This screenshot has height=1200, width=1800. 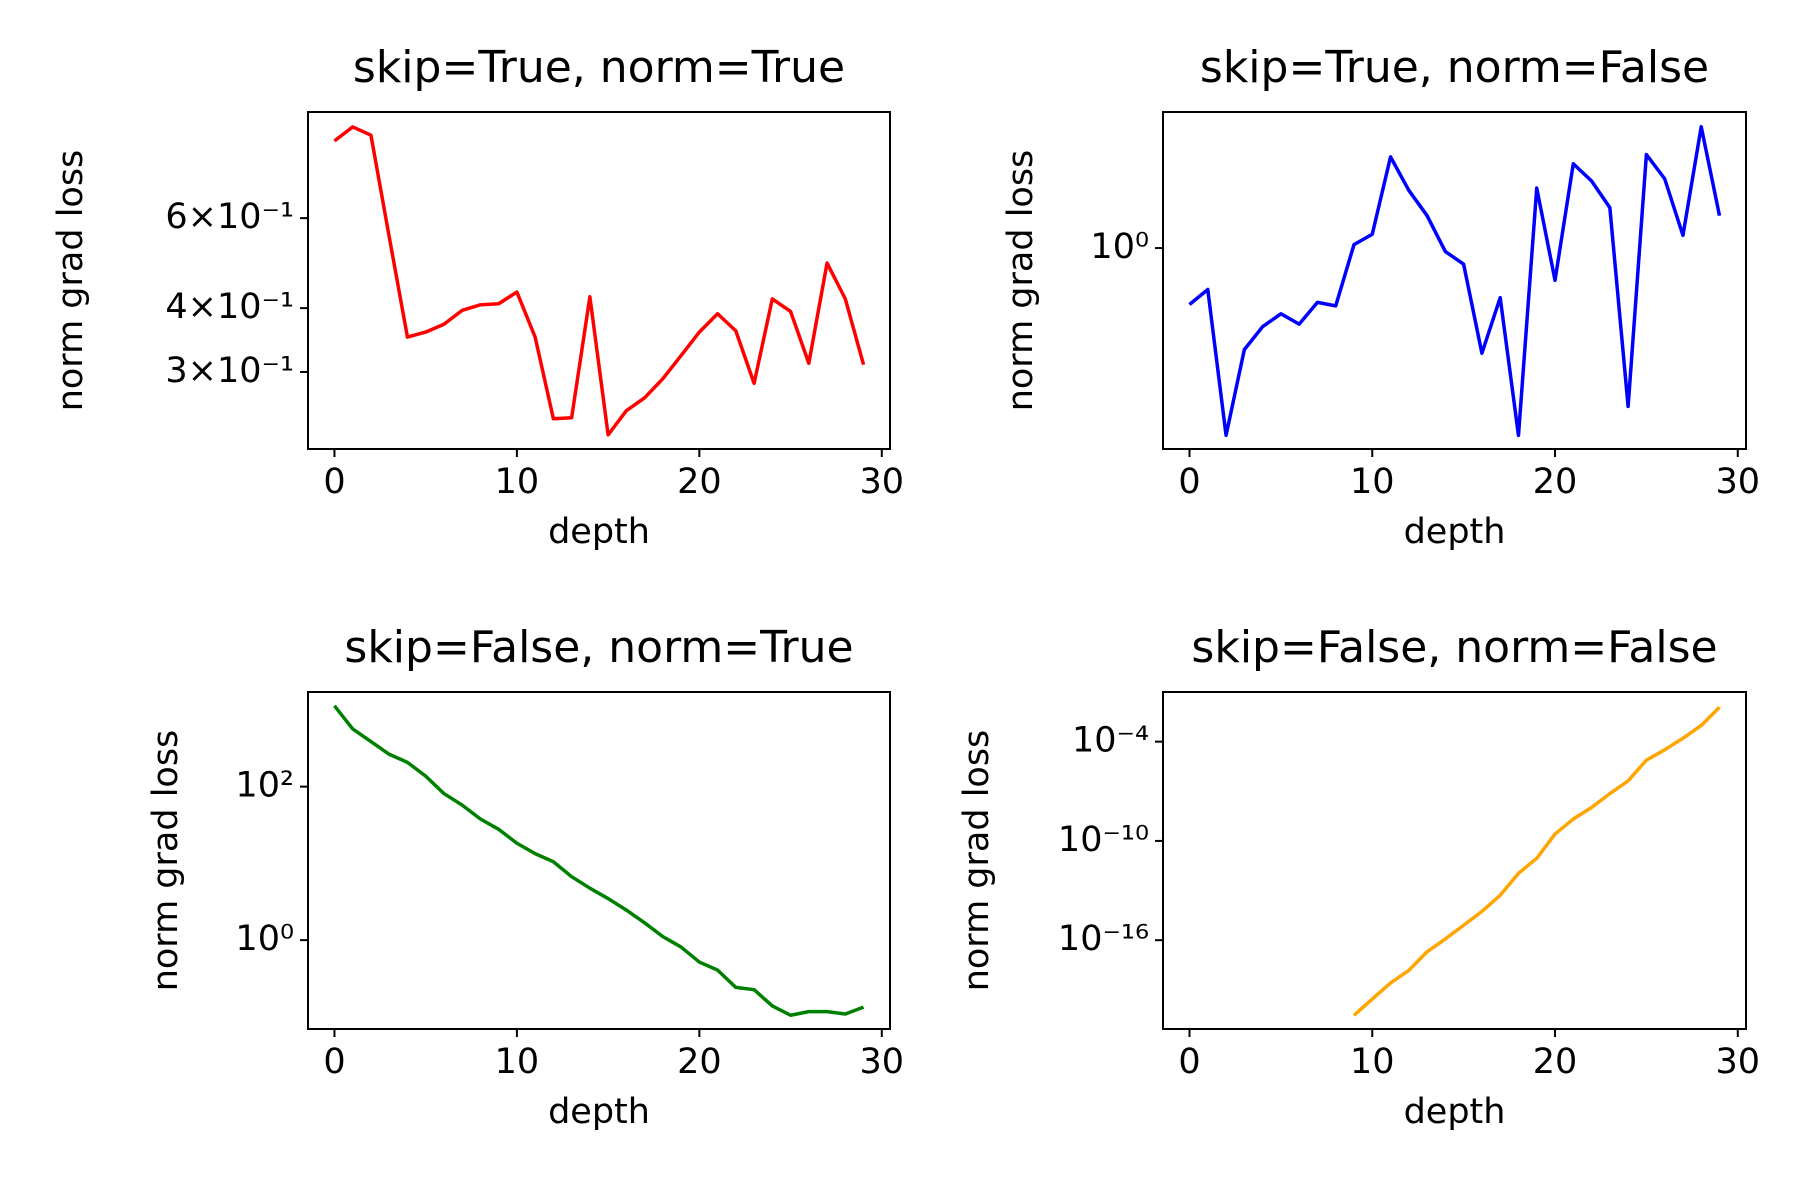 What do you see at coordinates (229, 217) in the screenshot?
I see `y-tick-label: 6×10⁻¹` at bounding box center [229, 217].